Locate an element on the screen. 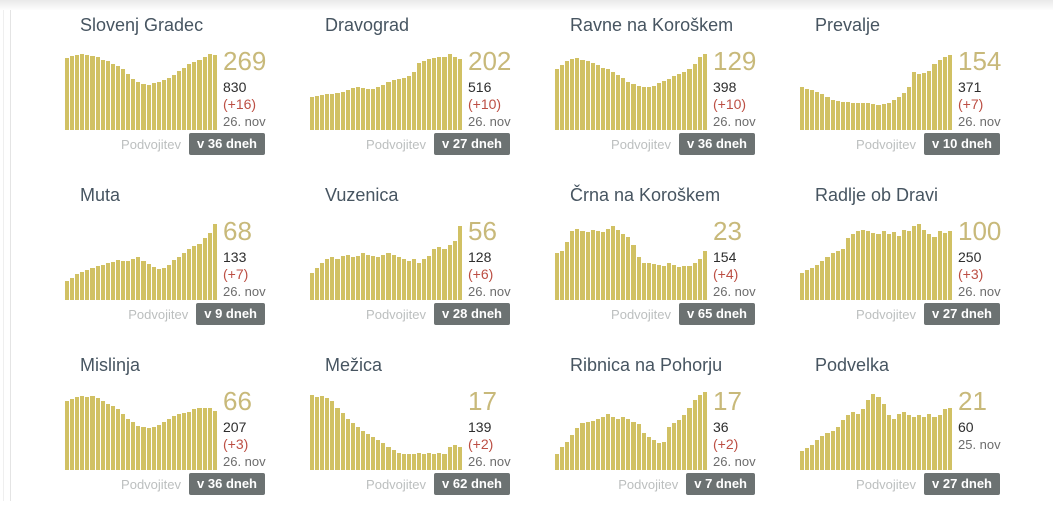  card-footer: Podvojitev v 36 dneh is located at coordinates (655, 144).